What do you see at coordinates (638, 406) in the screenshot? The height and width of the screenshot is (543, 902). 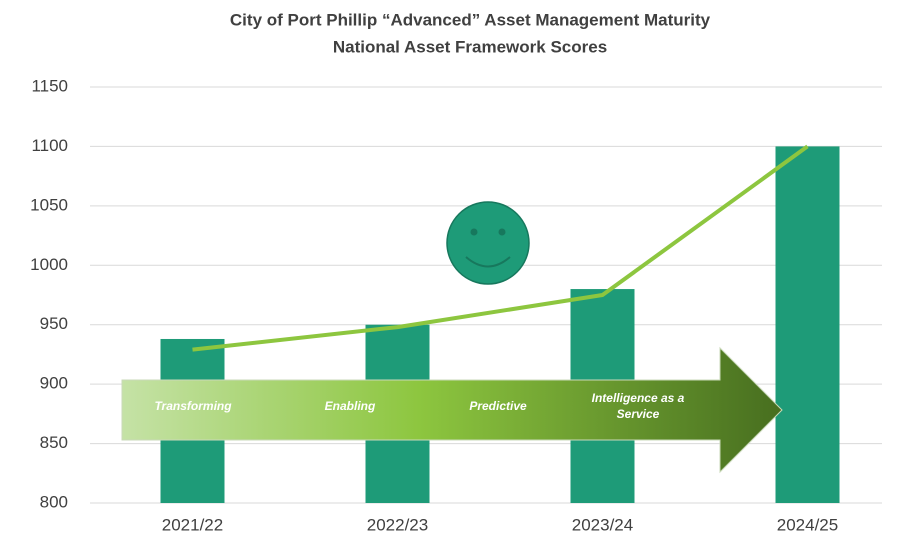 I see `arrow-label: Intelligence as a Service` at bounding box center [638, 406].